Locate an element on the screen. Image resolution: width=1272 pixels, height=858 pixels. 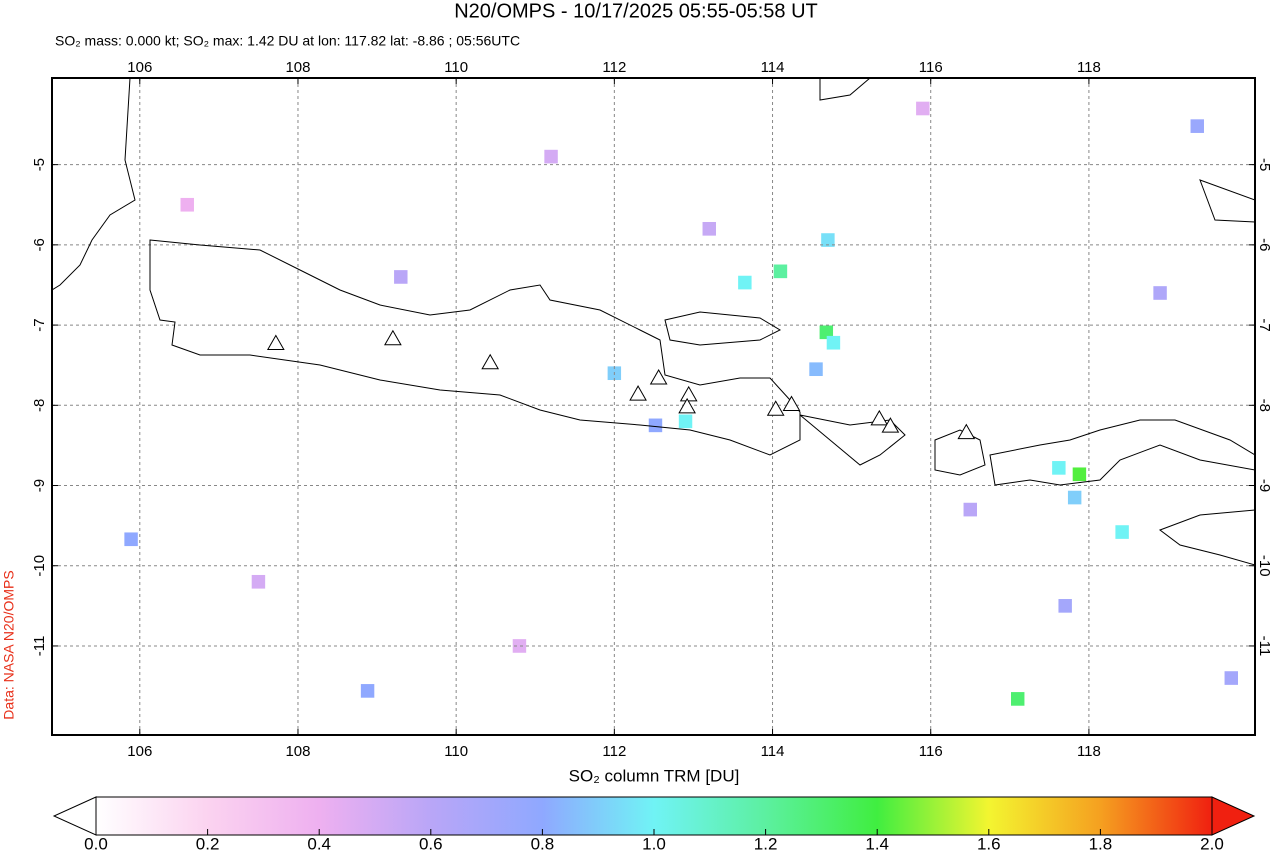
colorbar-tick-label: 1.2 is located at coordinates (766, 843).